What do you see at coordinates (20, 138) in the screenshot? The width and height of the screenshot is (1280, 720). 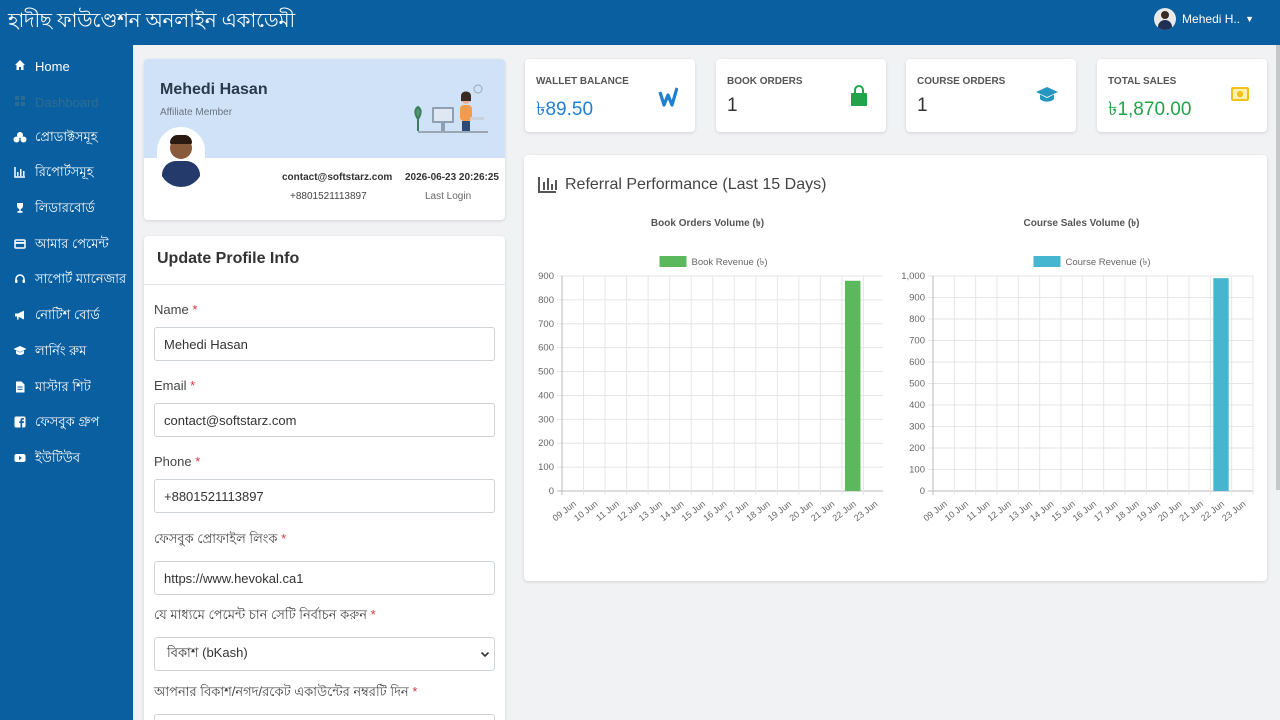 I see `products-icon` at bounding box center [20, 138].